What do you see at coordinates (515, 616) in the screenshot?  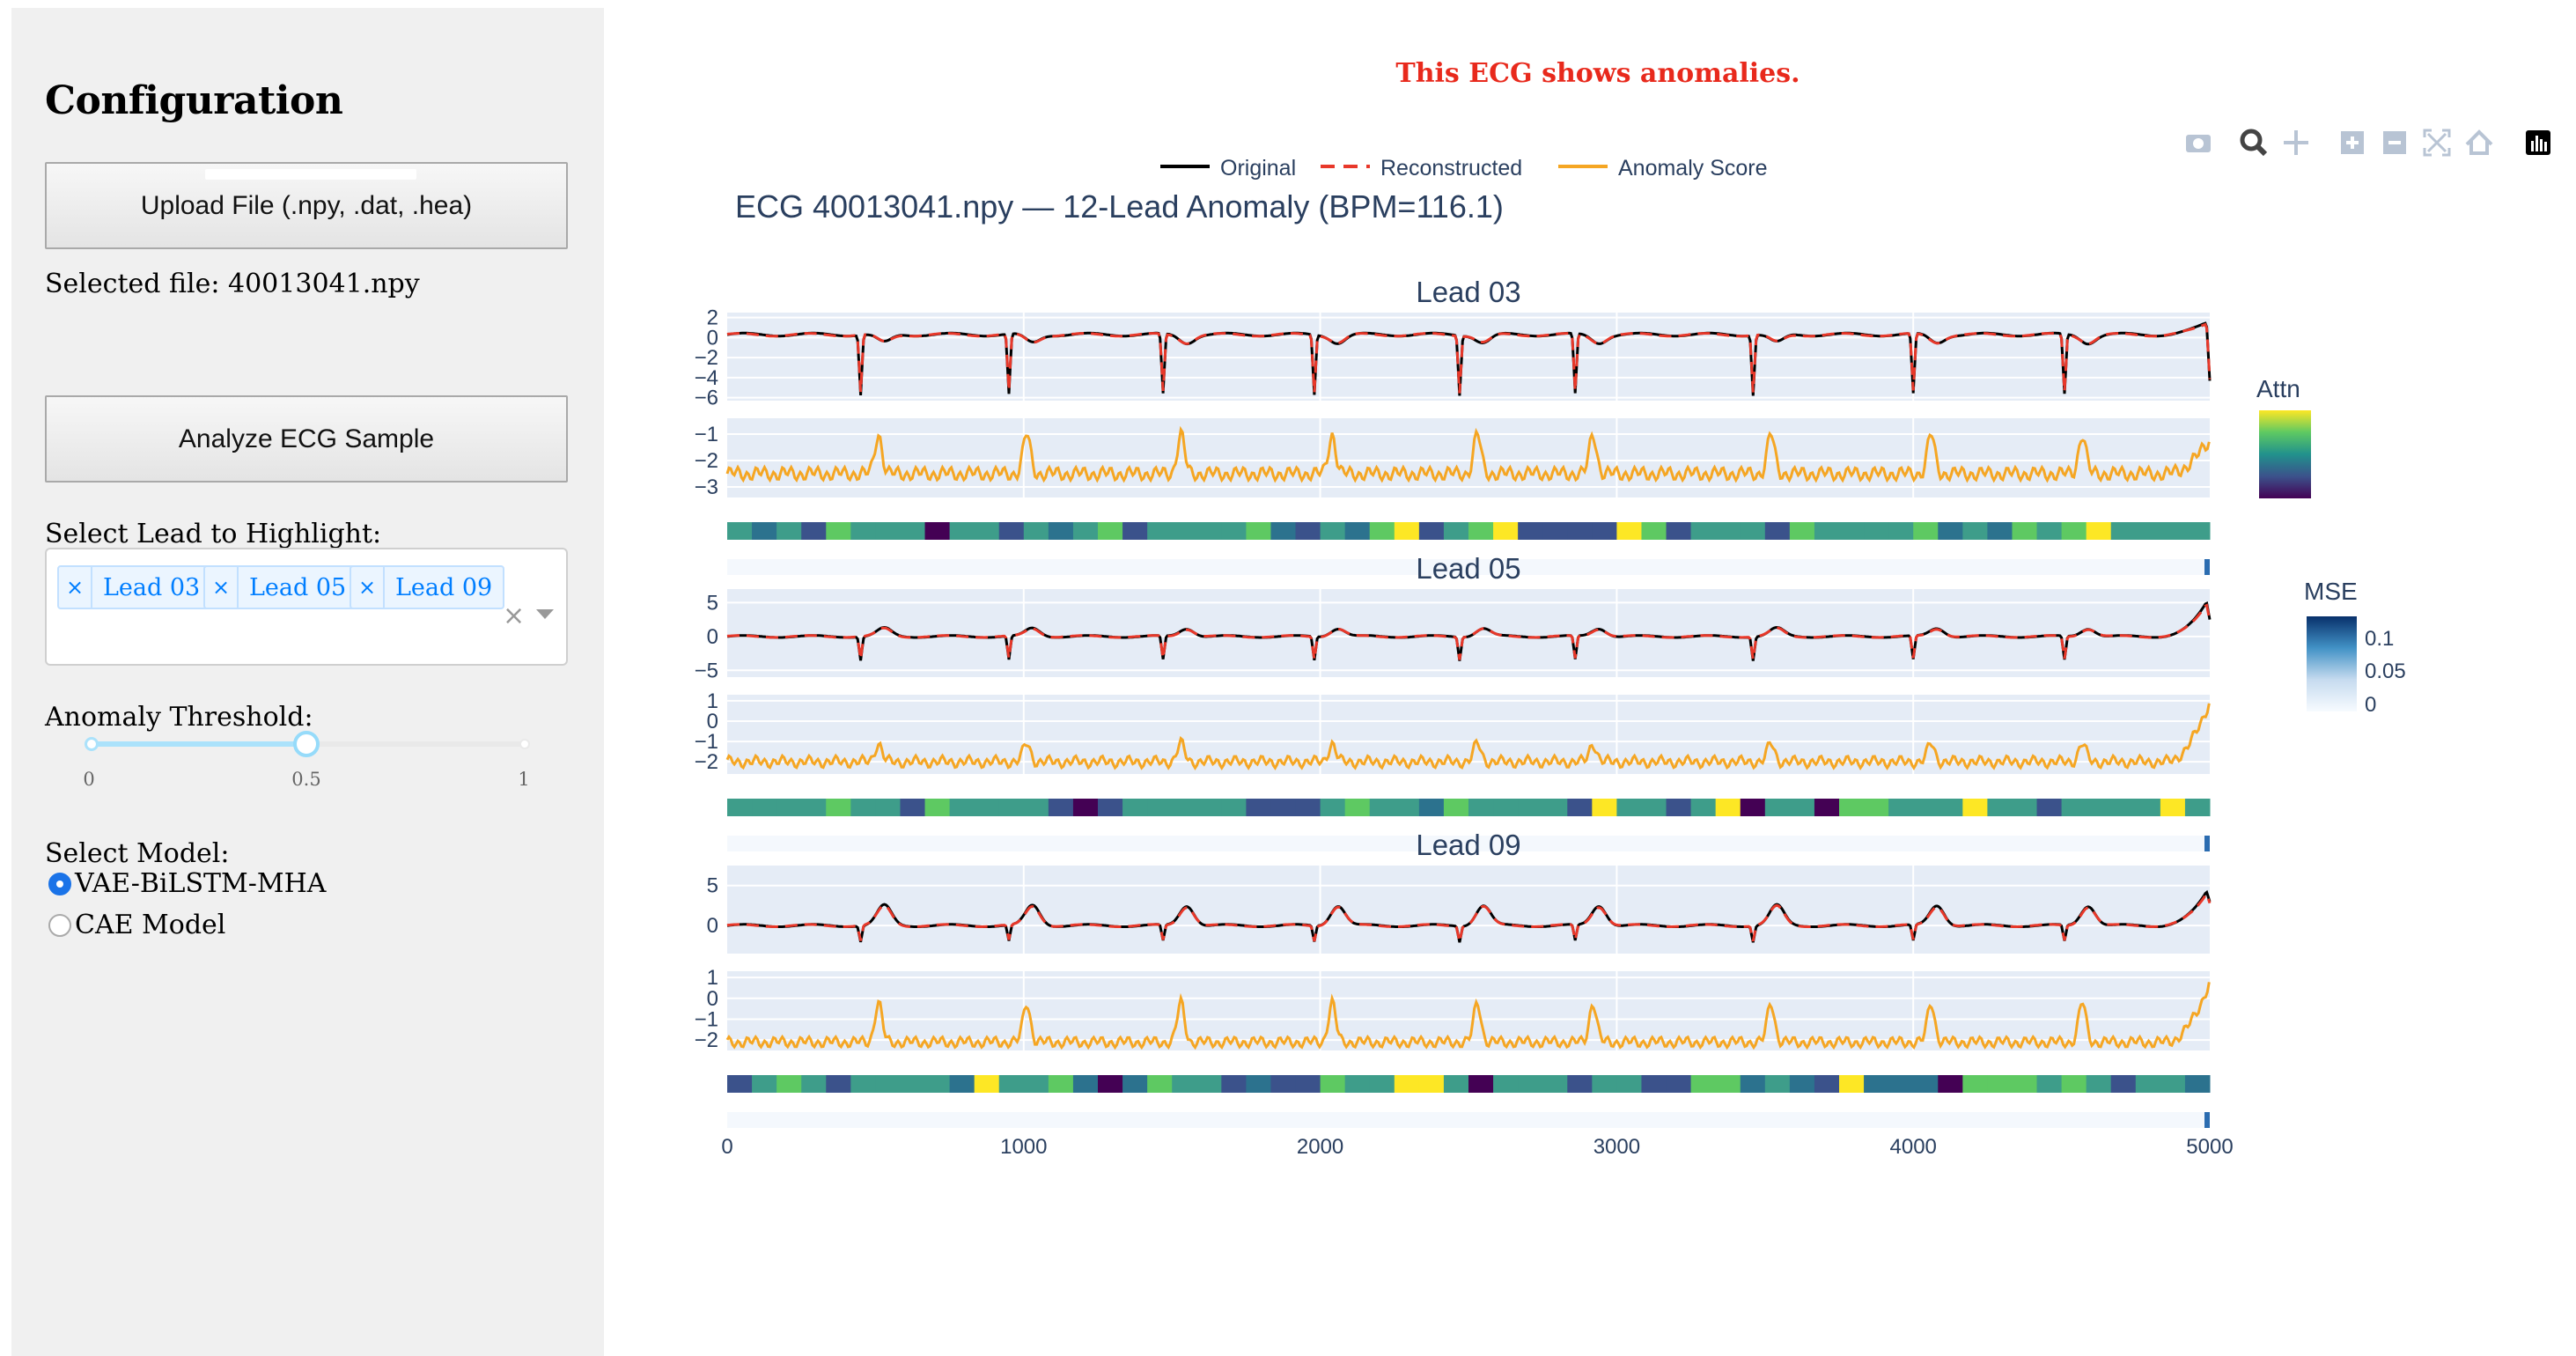 I see `clear-selection-icon: ×` at bounding box center [515, 616].